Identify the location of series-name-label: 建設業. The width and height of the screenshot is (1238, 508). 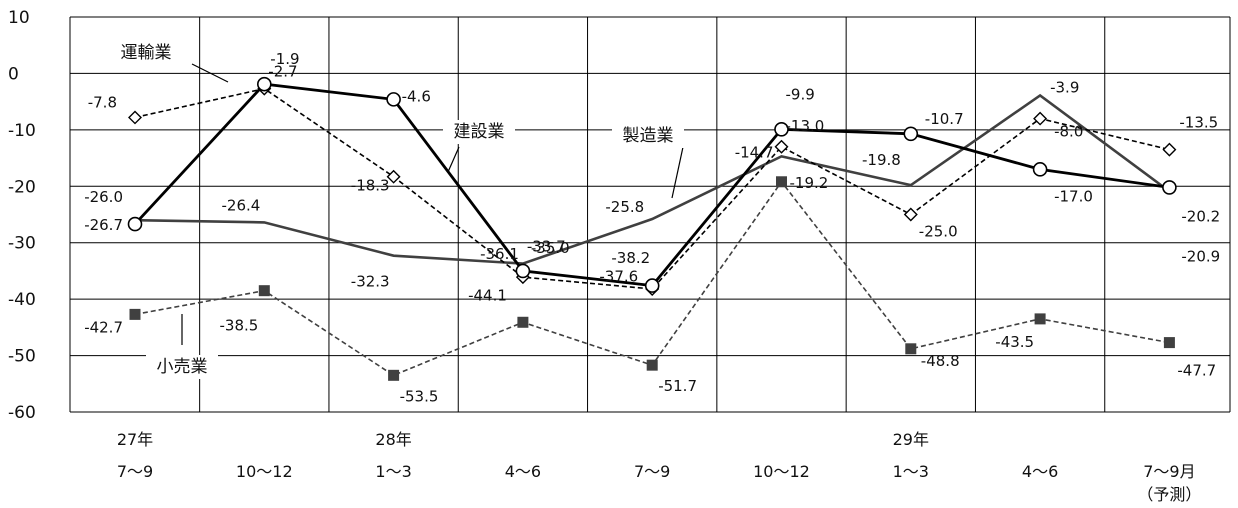
(479, 132).